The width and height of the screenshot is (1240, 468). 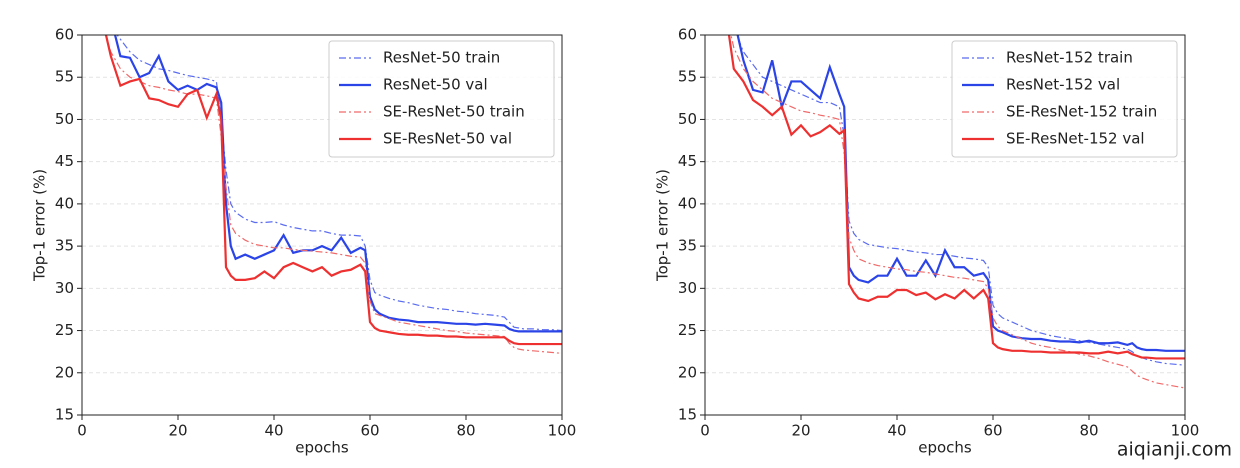 I want to click on legend-label: ResNet-50 train, so click(x=441, y=58).